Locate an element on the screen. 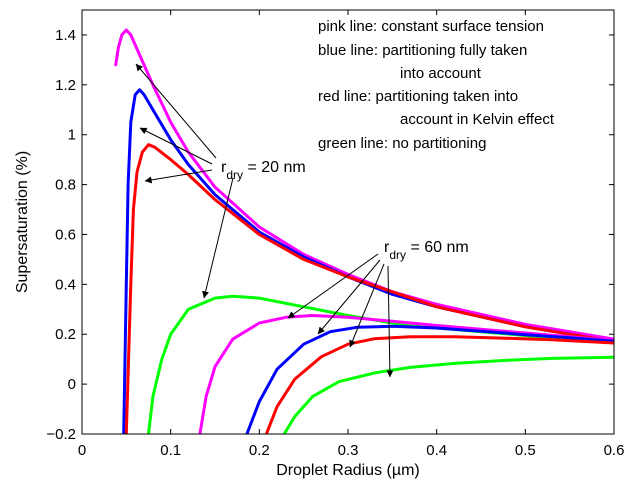  x-tick-label: 0.3 is located at coordinates (348, 450).